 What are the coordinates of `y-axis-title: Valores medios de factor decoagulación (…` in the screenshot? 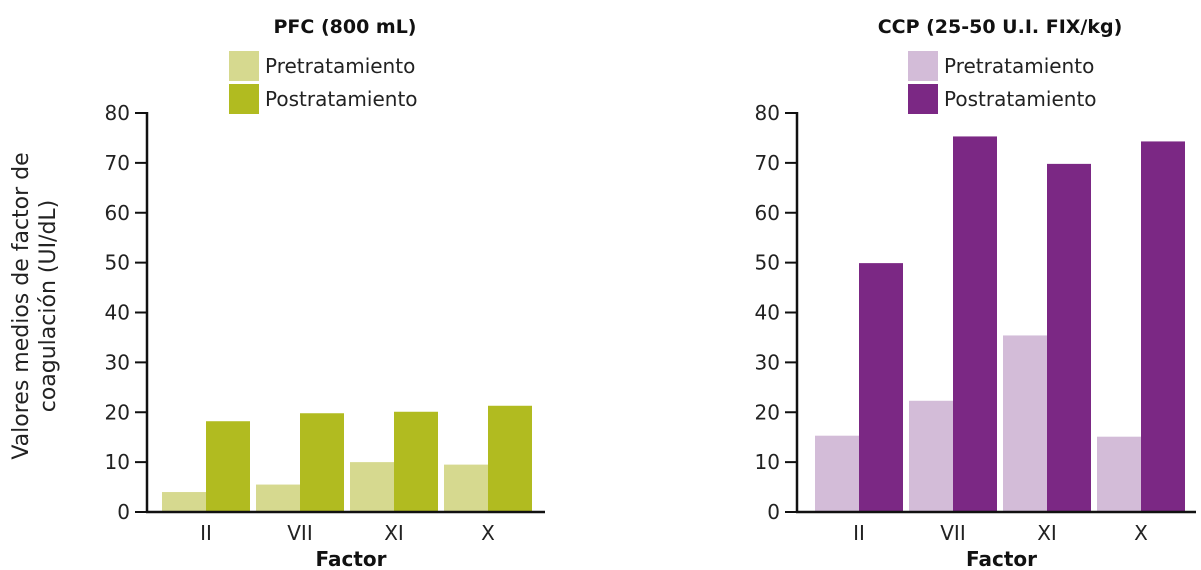 It's located at (35, 305).